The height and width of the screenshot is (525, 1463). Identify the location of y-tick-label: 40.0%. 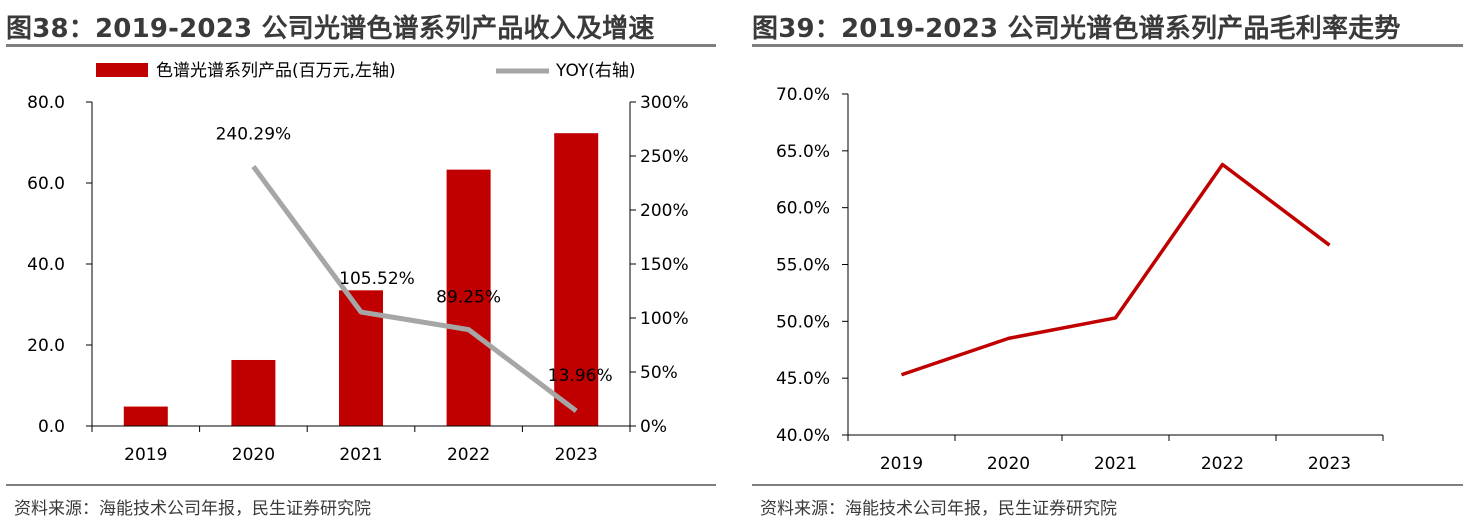
(803, 436).